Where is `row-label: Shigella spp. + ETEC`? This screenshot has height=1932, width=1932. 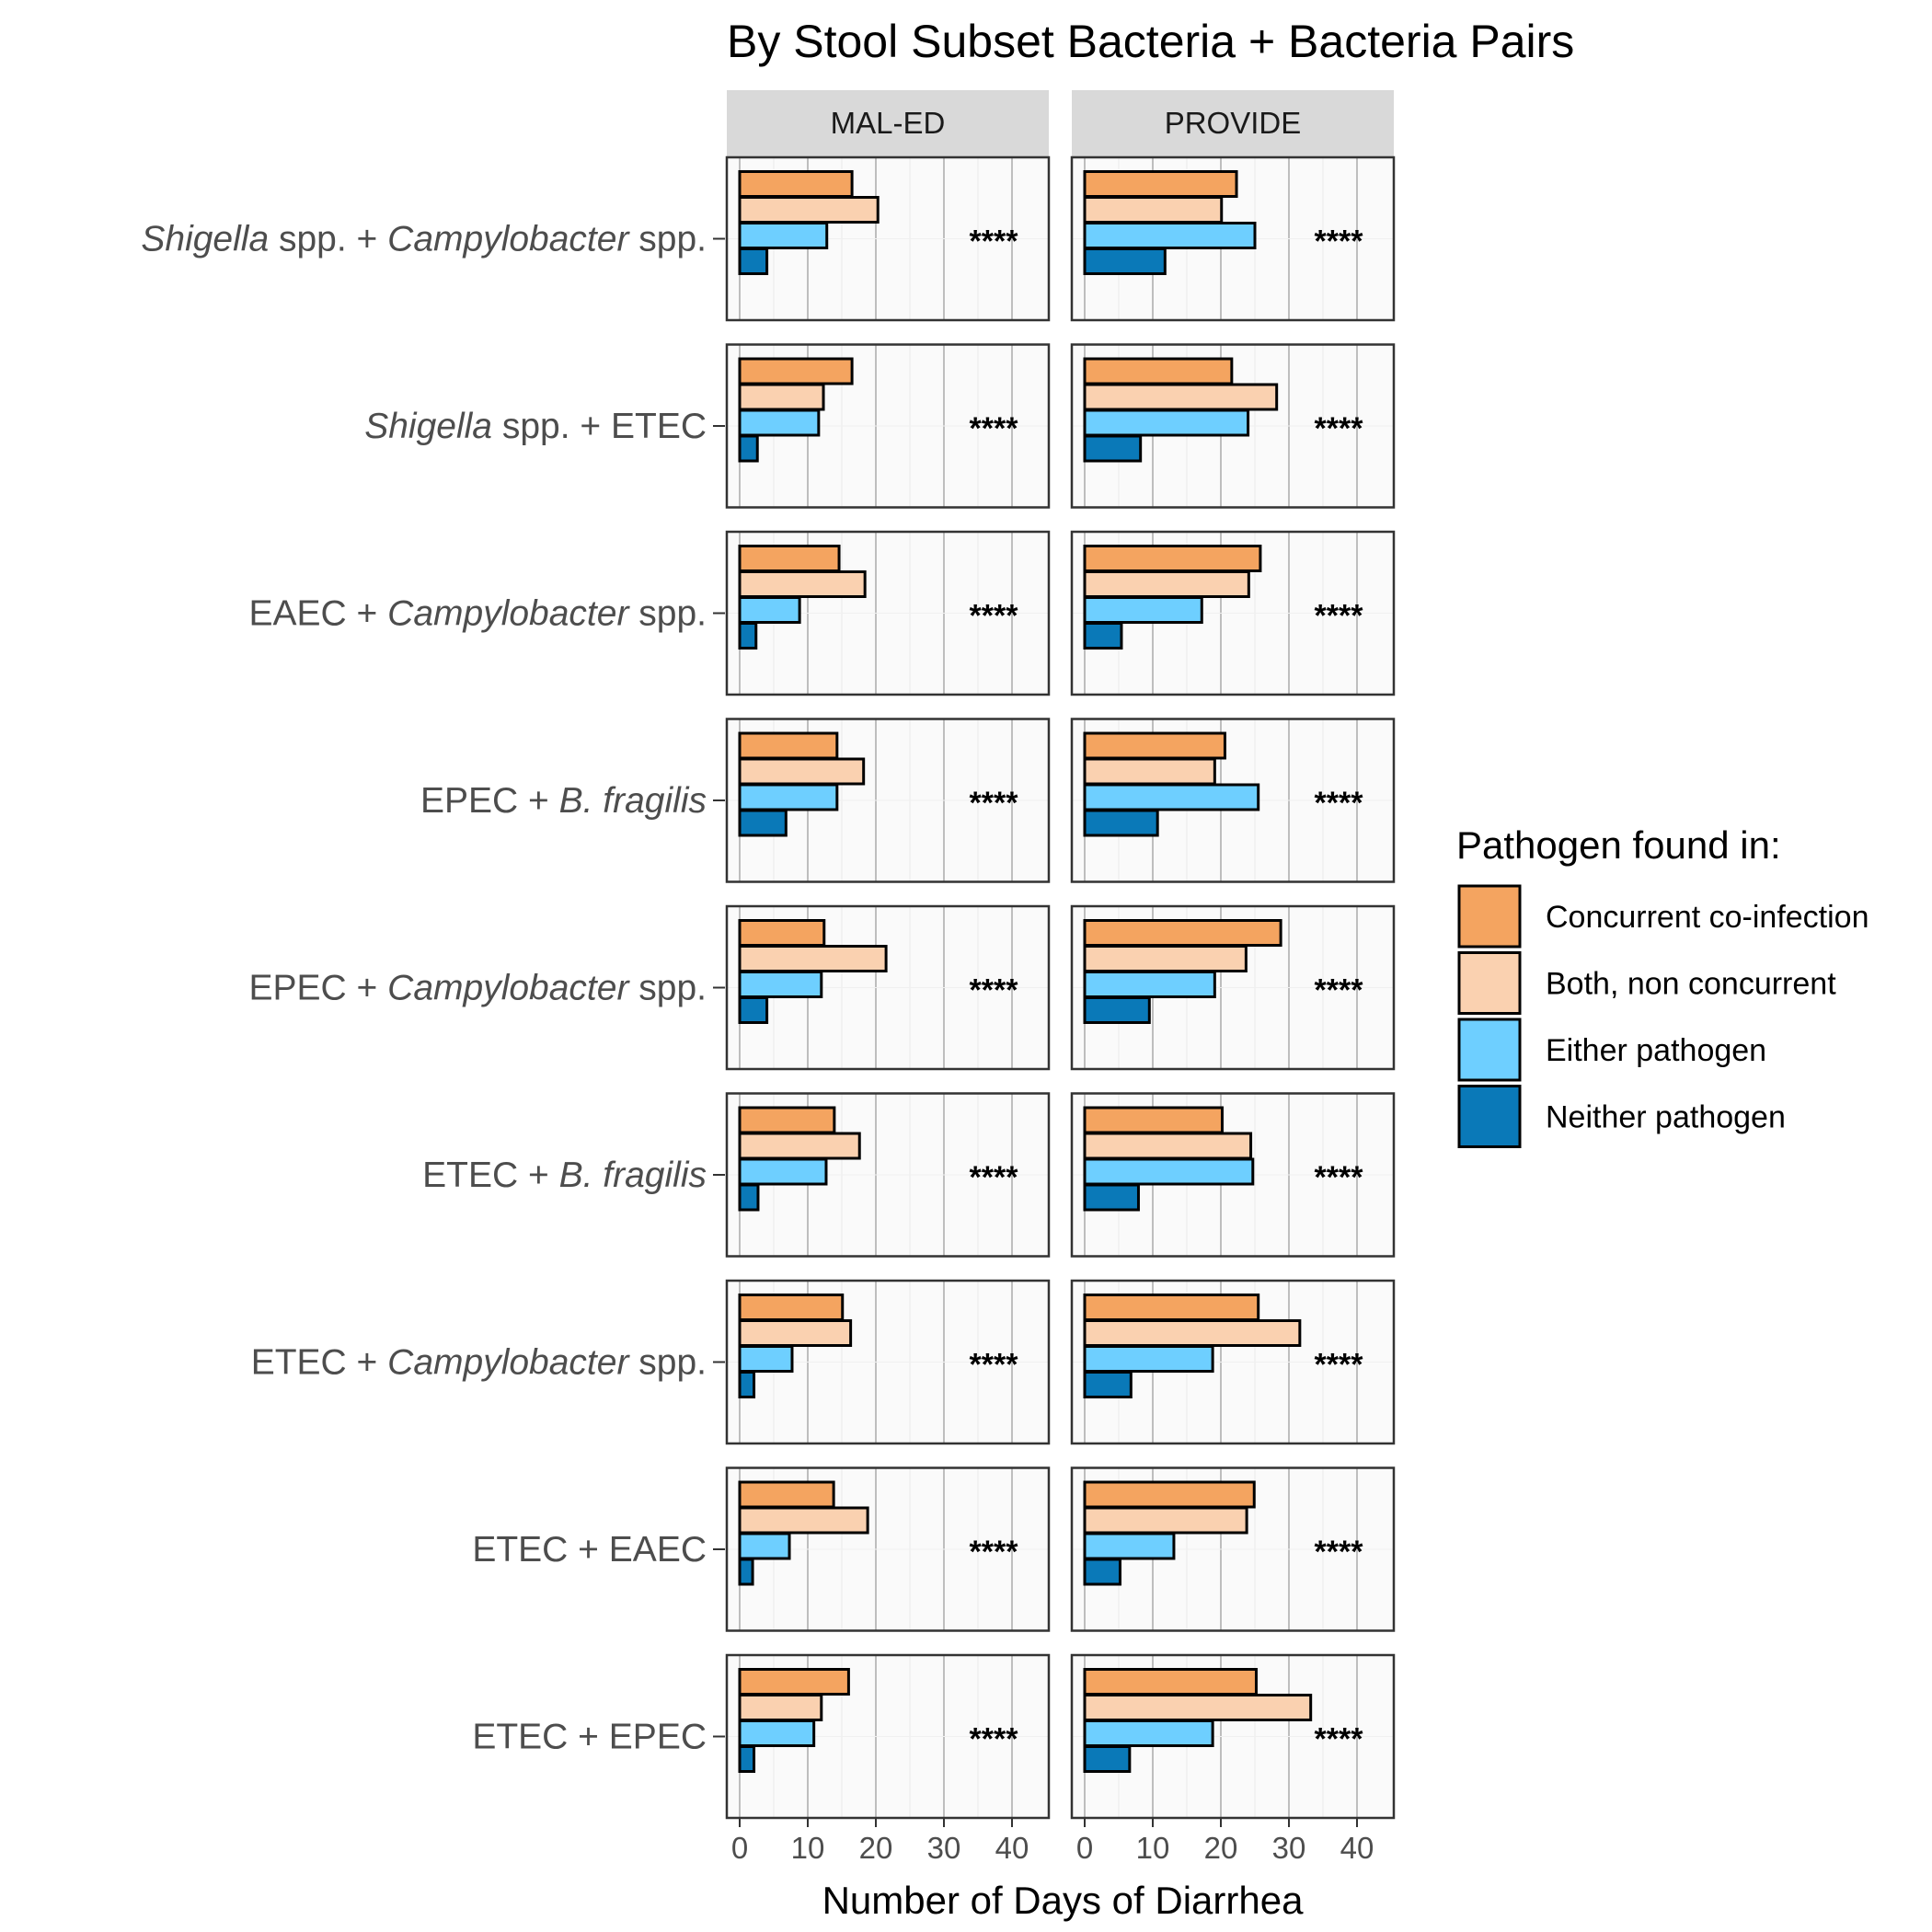
row-label: Shigella spp. + ETEC is located at coordinates (535, 426).